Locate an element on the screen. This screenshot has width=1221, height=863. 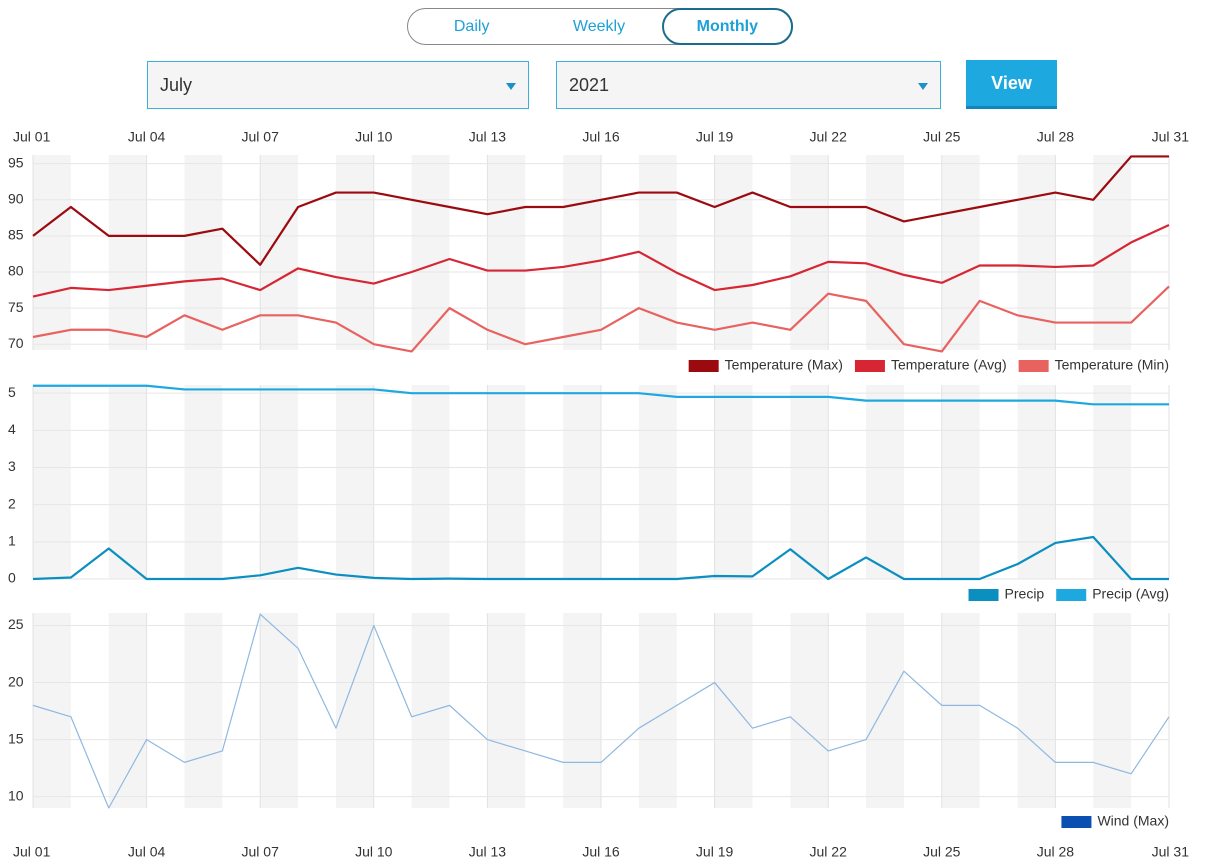
month-select: July is located at coordinates (338, 85).